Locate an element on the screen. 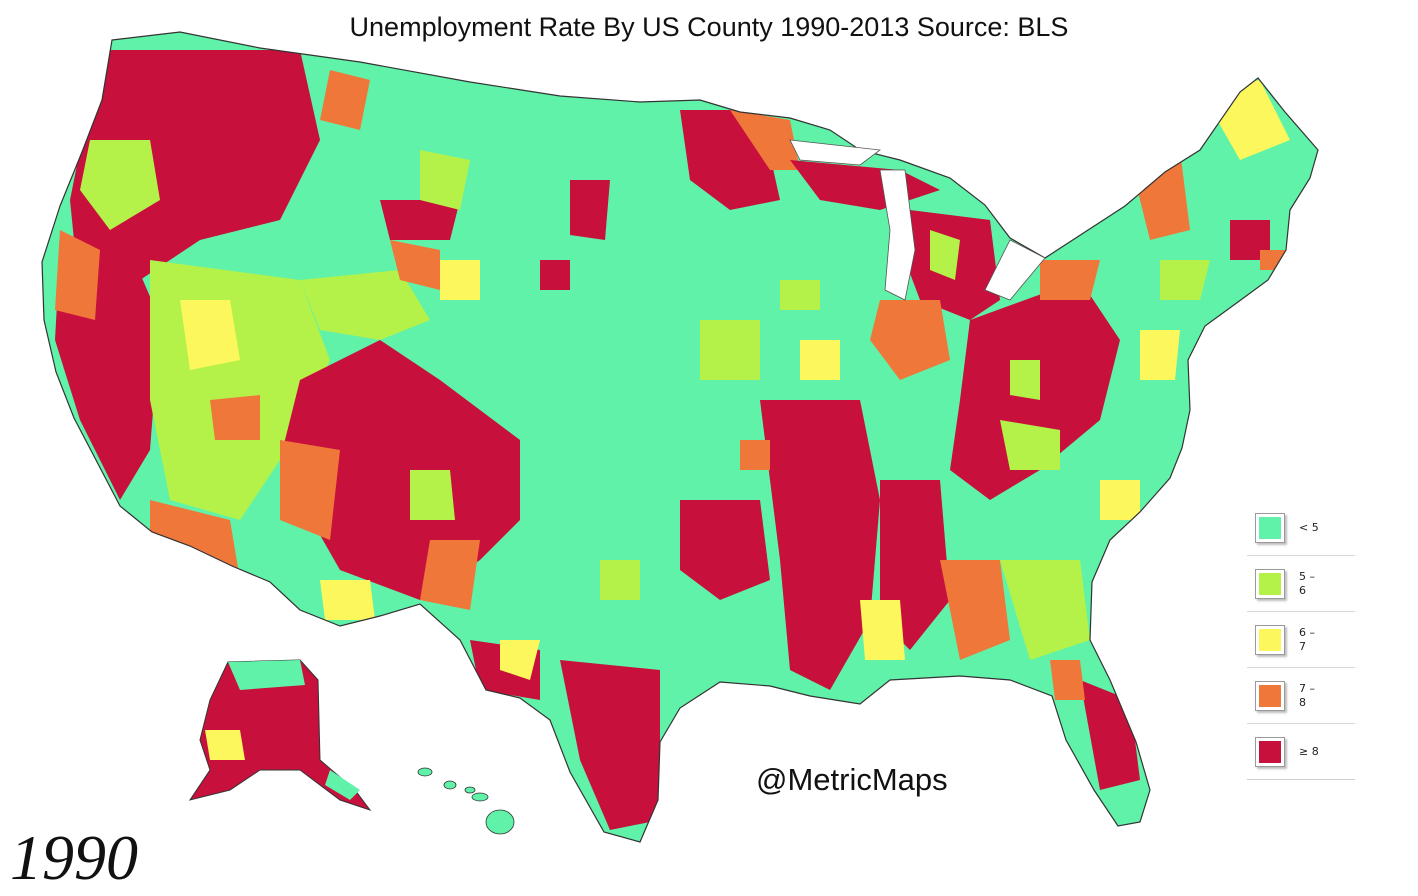 This screenshot has width=1418, height=896. legend-item: < 5 is located at coordinates (1301, 527).